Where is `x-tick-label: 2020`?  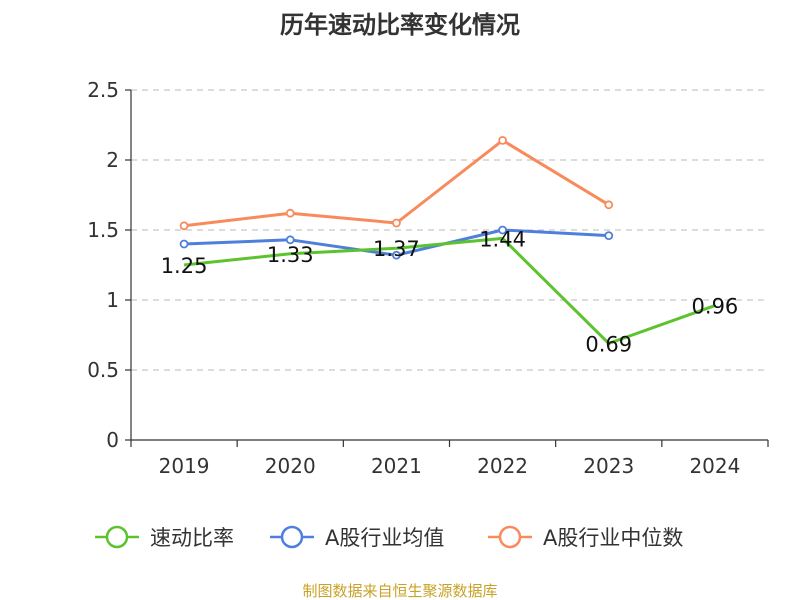 x-tick-label: 2020 is located at coordinates (290, 466).